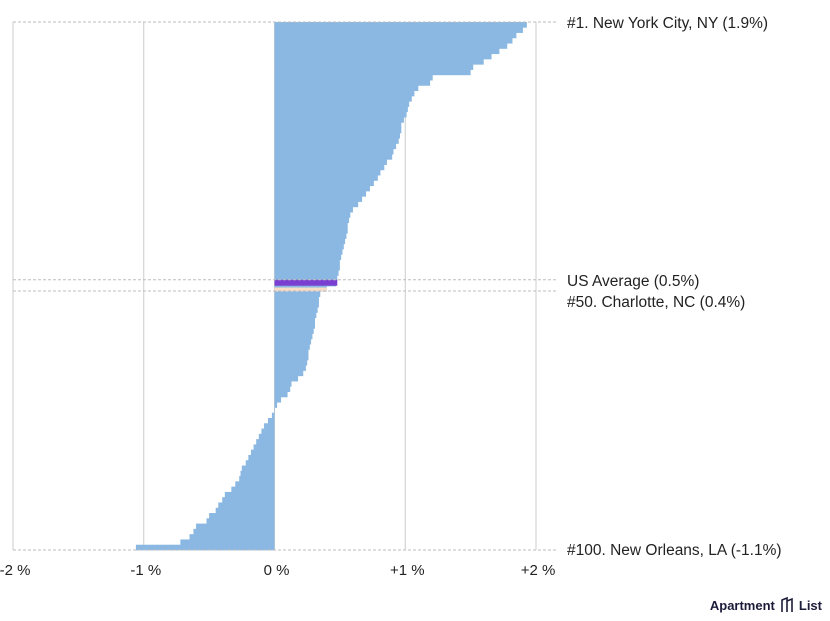 This screenshot has height=621, width=830. Describe the element at coordinates (306, 282) in the screenshot. I see `us-average-bar` at that location.